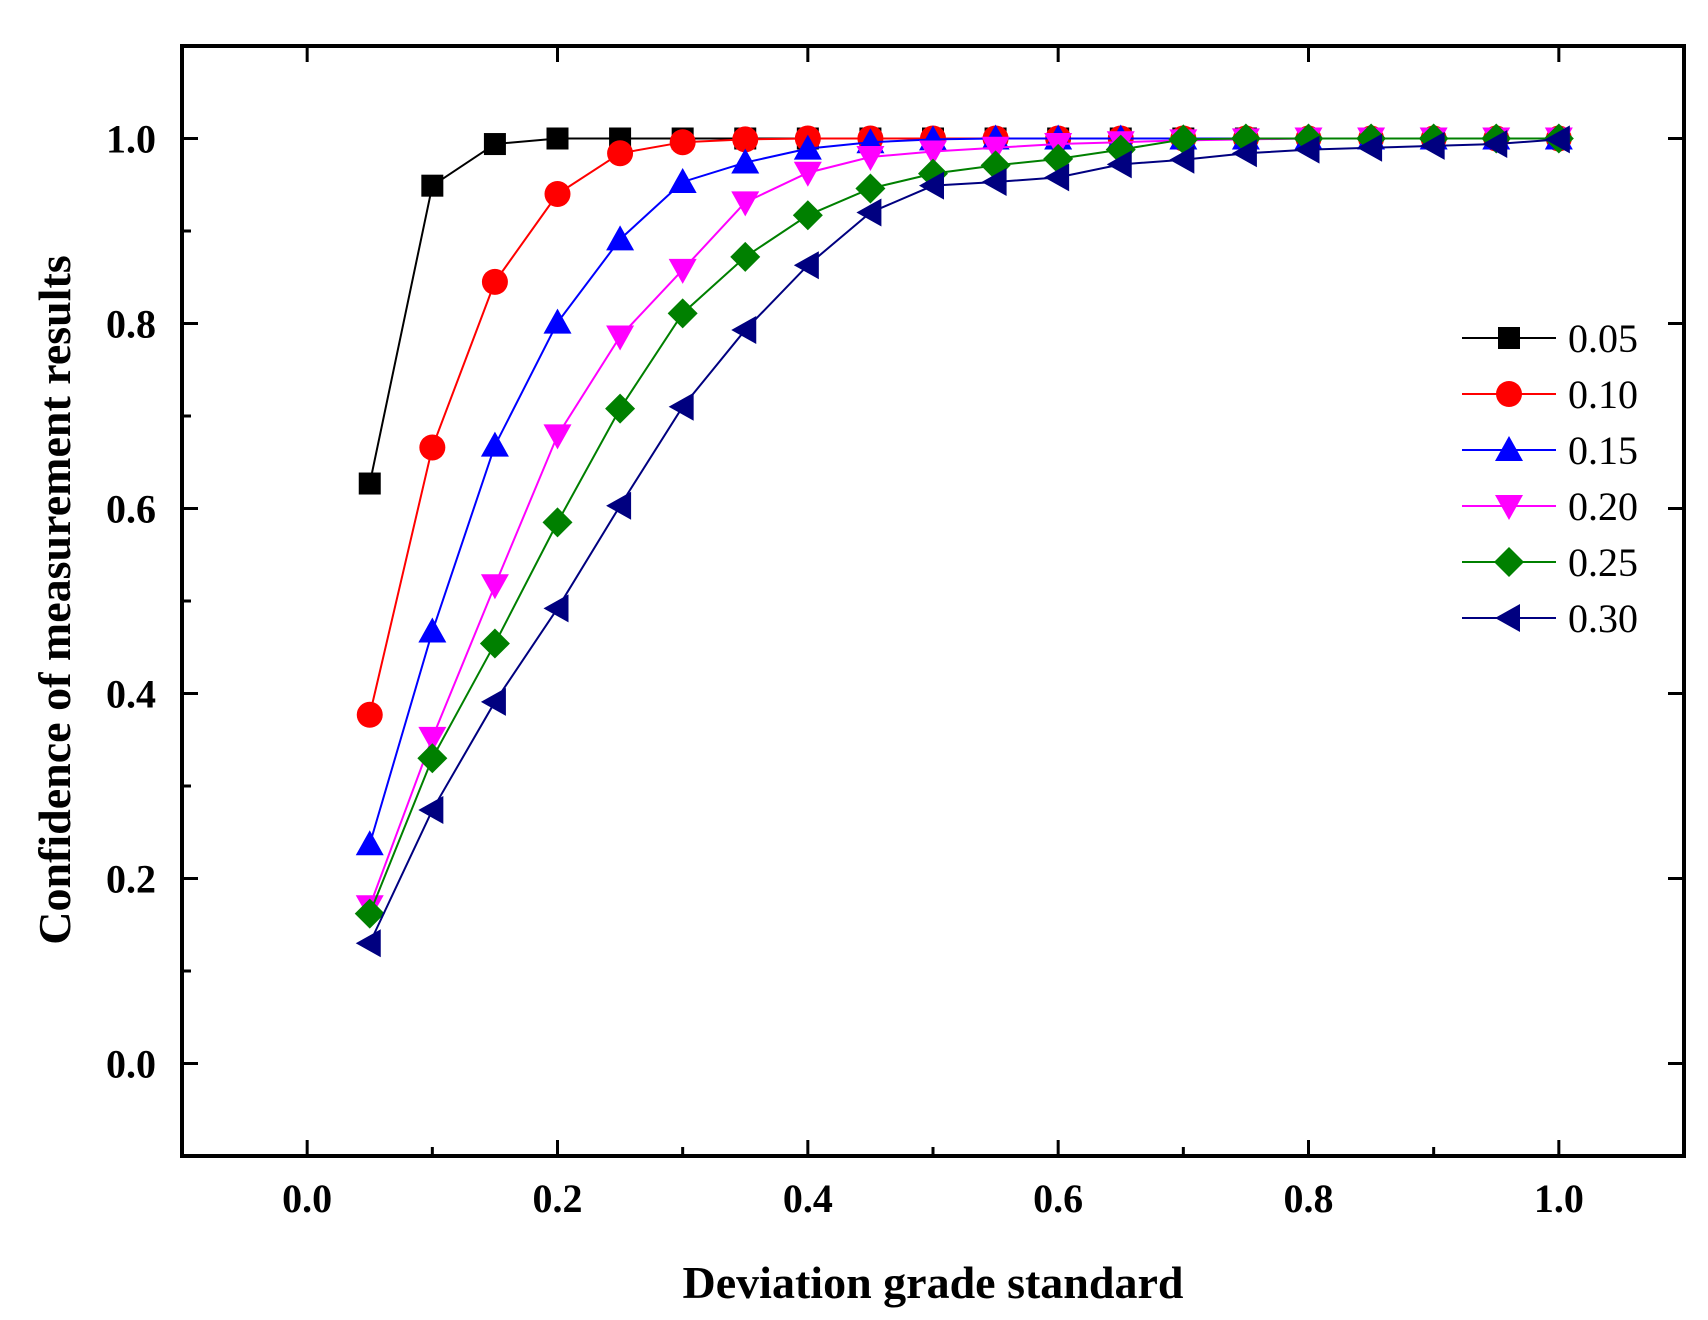 The width and height of the screenshot is (1708, 1320). What do you see at coordinates (131, 879) in the screenshot?
I see `y-tick-label: 0.2` at bounding box center [131, 879].